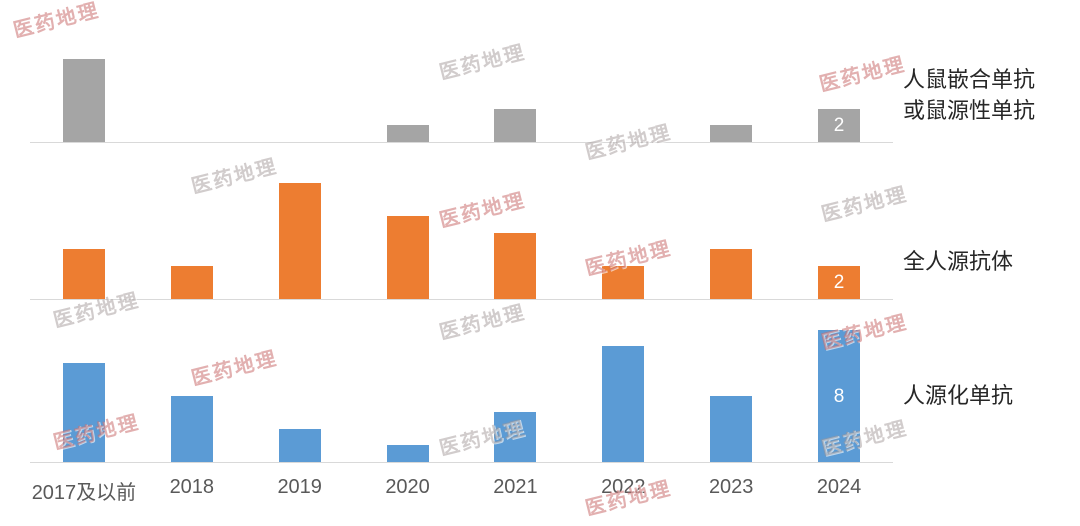  Describe the element at coordinates (299, 487) in the screenshot. I see `x-axis-label: 2019` at that location.